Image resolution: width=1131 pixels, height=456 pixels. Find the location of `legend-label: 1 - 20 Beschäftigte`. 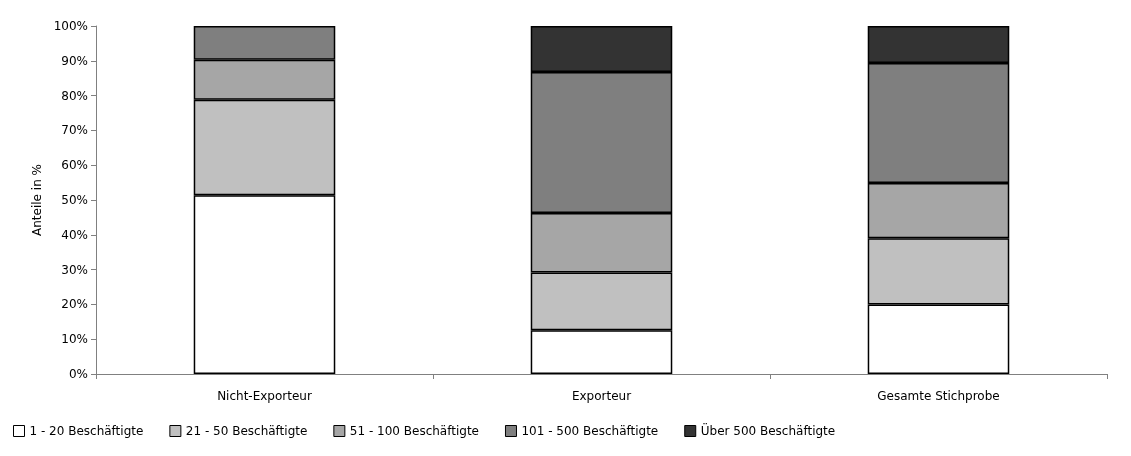

legend-label: 1 - 20 Beschäftigte is located at coordinates (86, 431).